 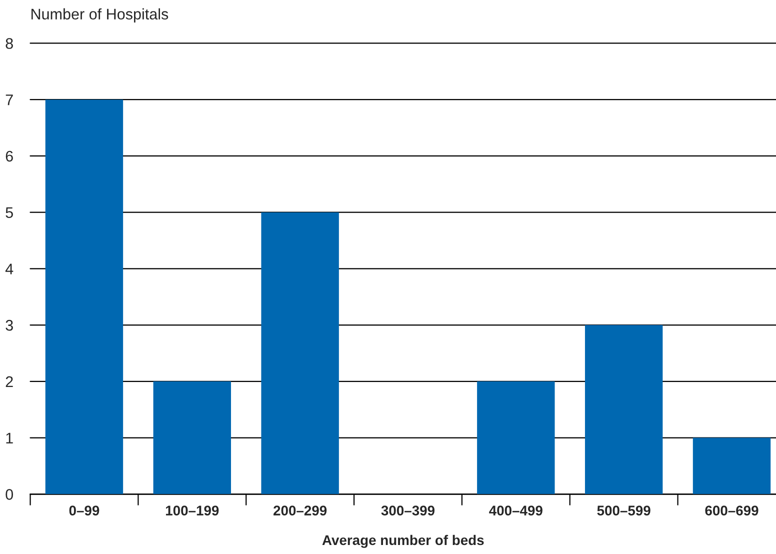 I want to click on y-tick-label: 4, so click(x=9, y=269).